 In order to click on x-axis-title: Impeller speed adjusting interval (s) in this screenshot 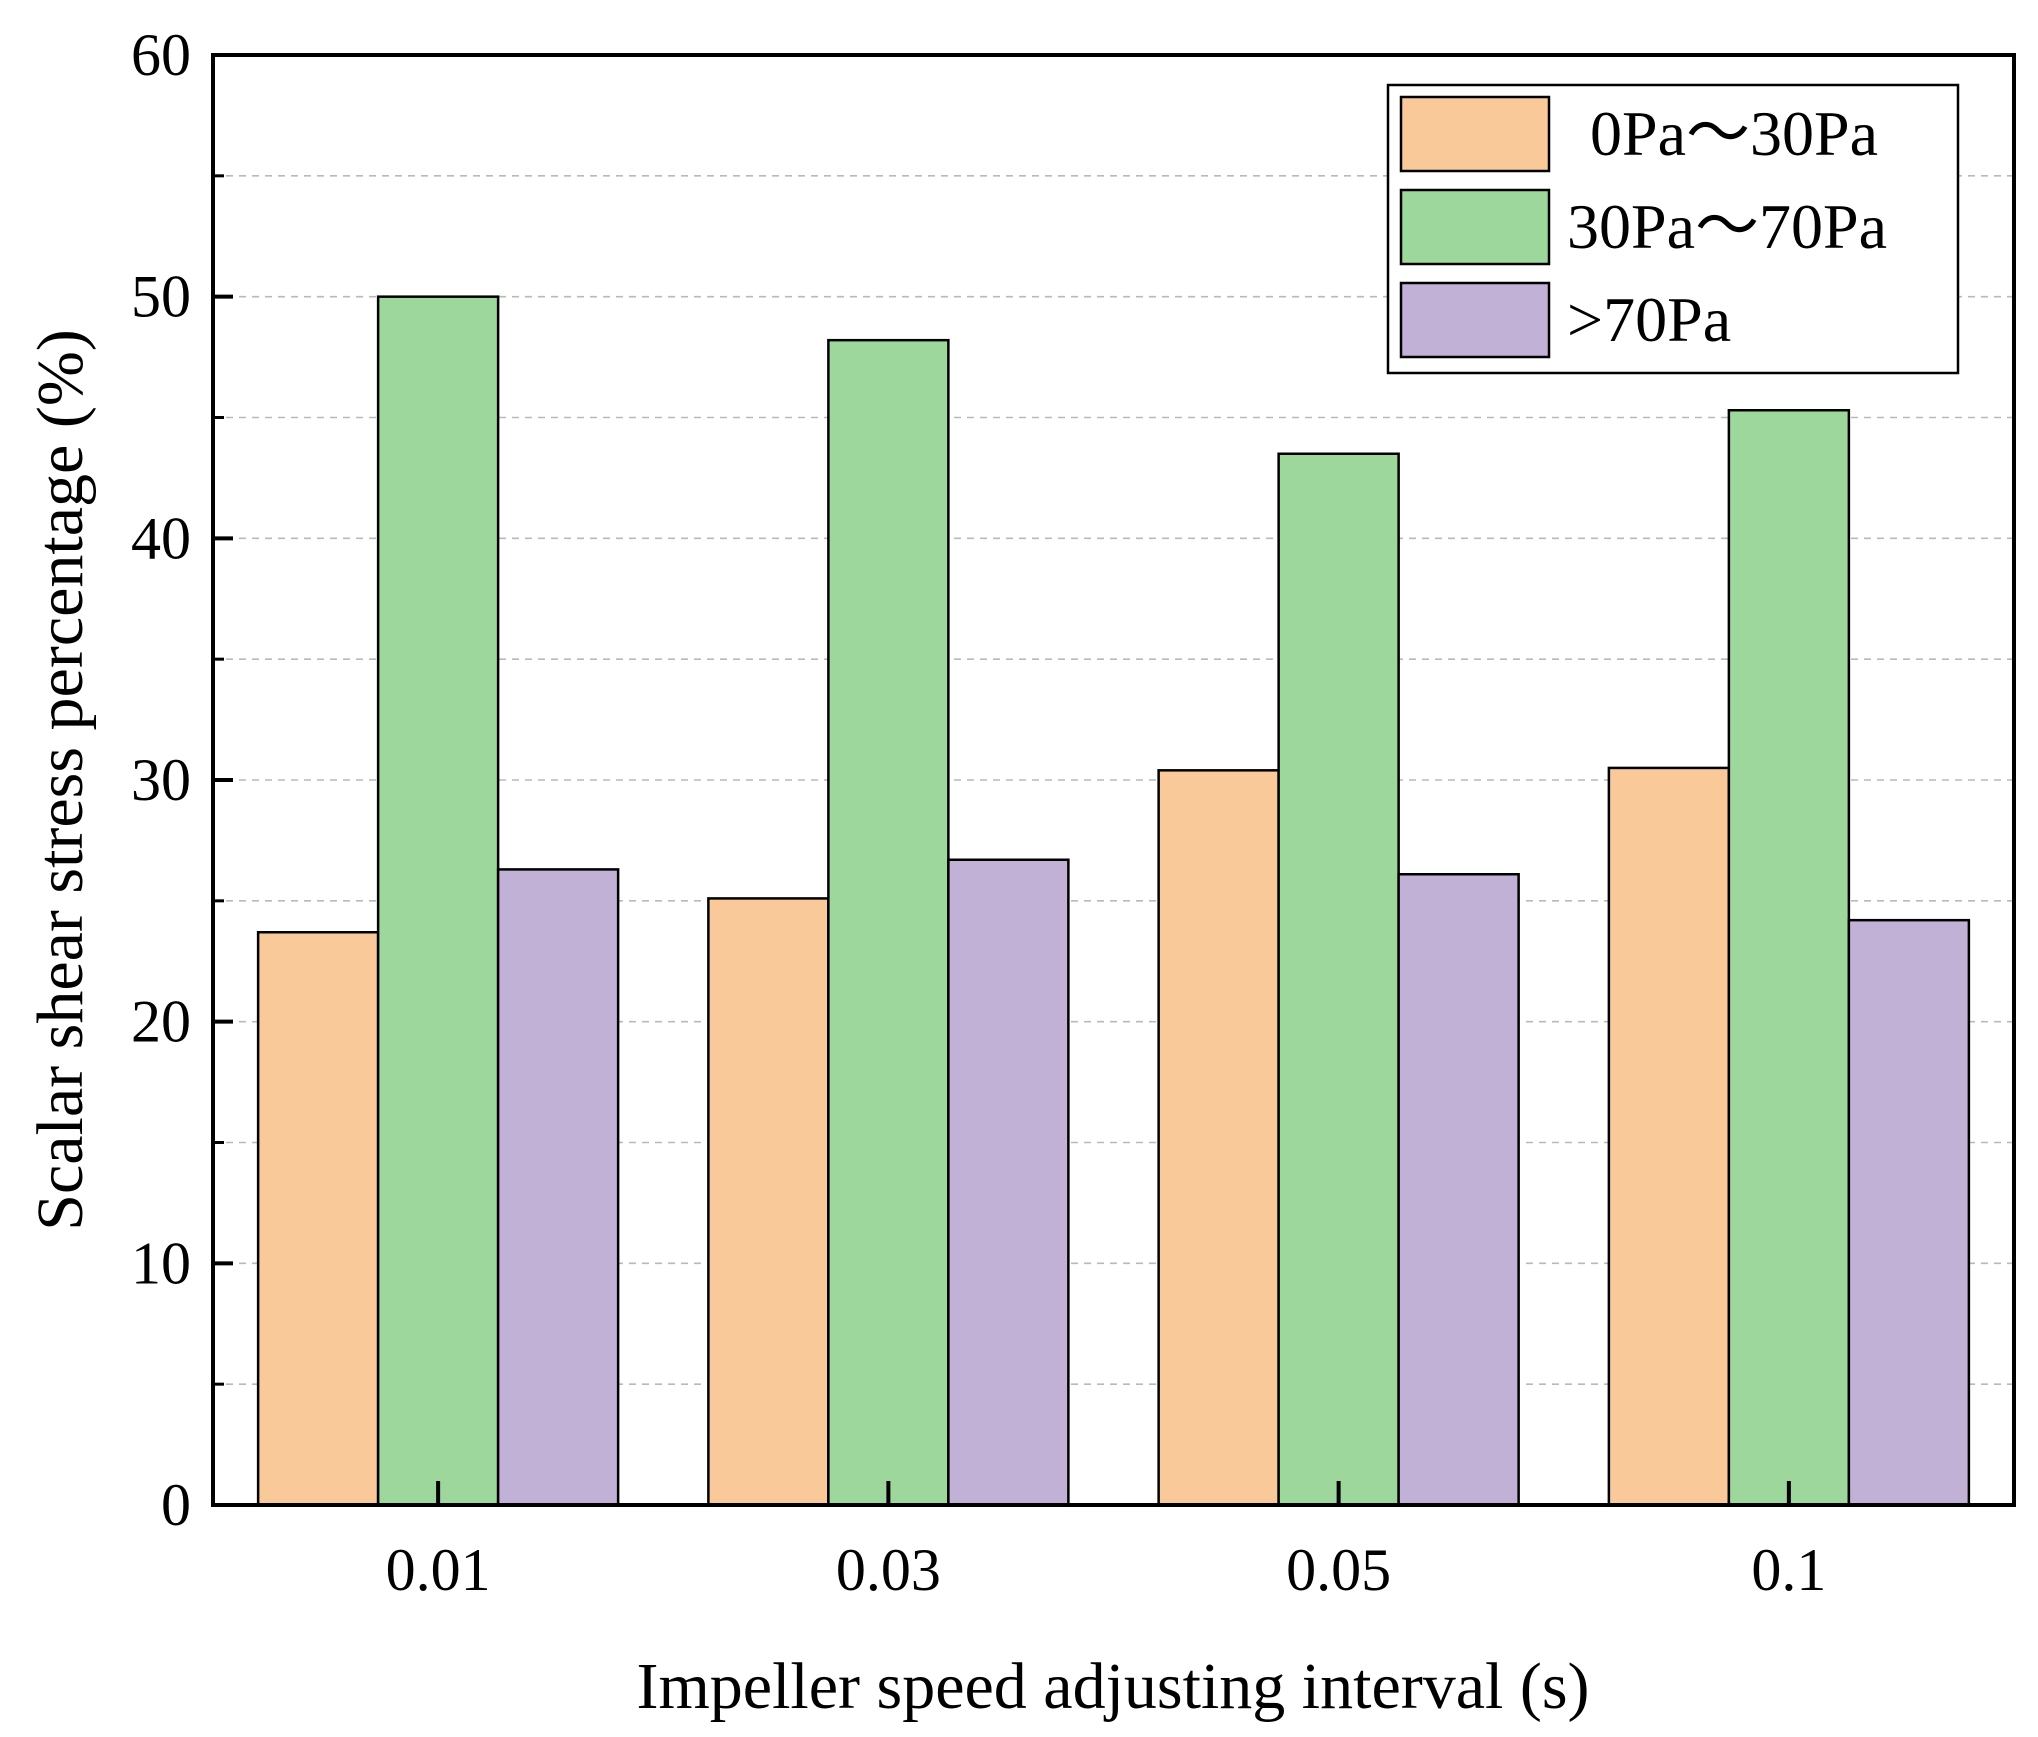, I will do `click(1112, 1686)`.